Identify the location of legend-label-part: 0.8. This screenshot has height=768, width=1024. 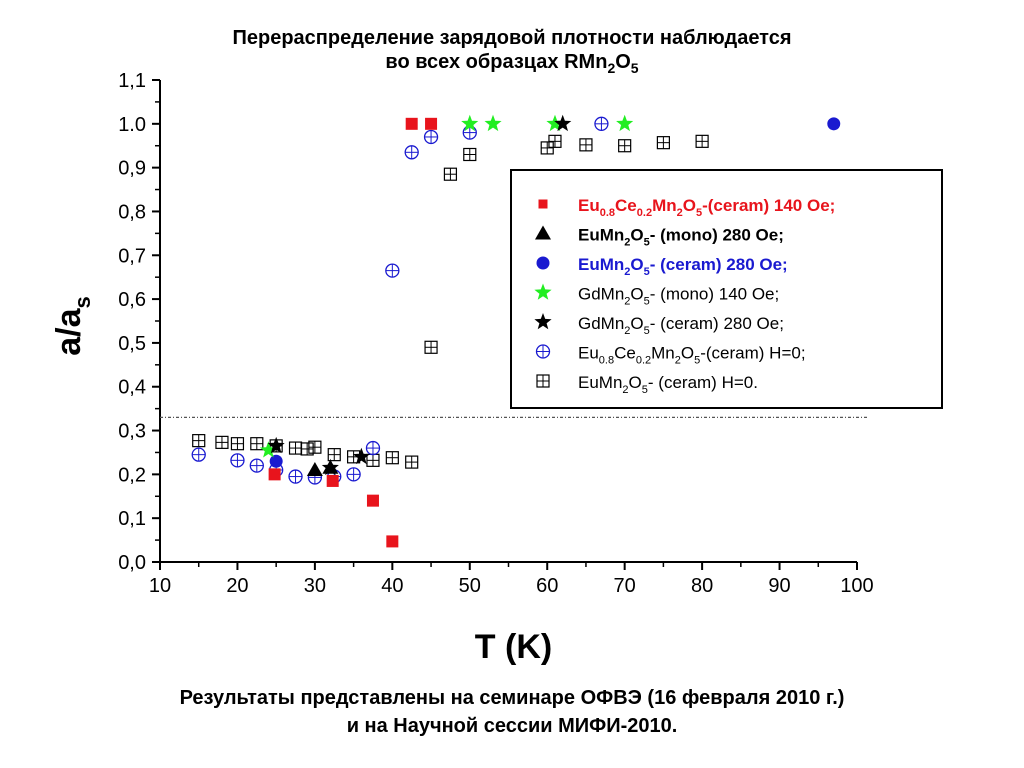
(606, 361).